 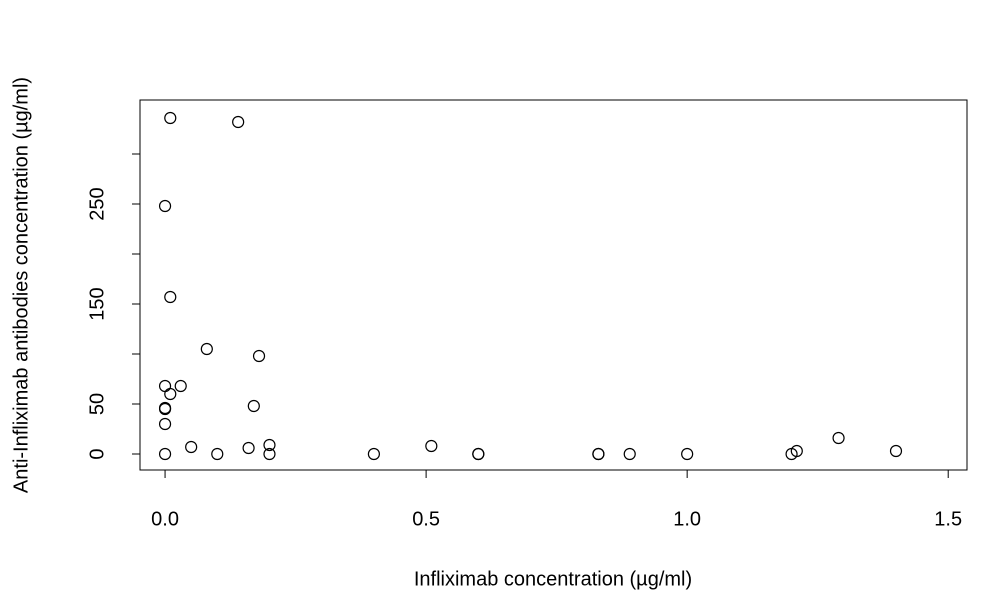 I want to click on x-tick-label: 0.0, so click(x=165, y=519).